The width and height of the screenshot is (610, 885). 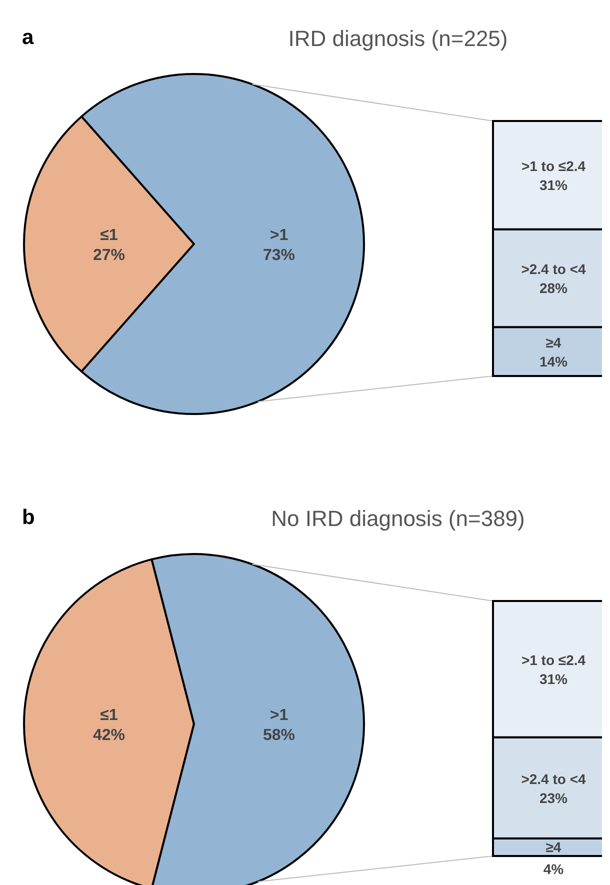 I want to click on data-label: 23%, so click(x=553, y=798).